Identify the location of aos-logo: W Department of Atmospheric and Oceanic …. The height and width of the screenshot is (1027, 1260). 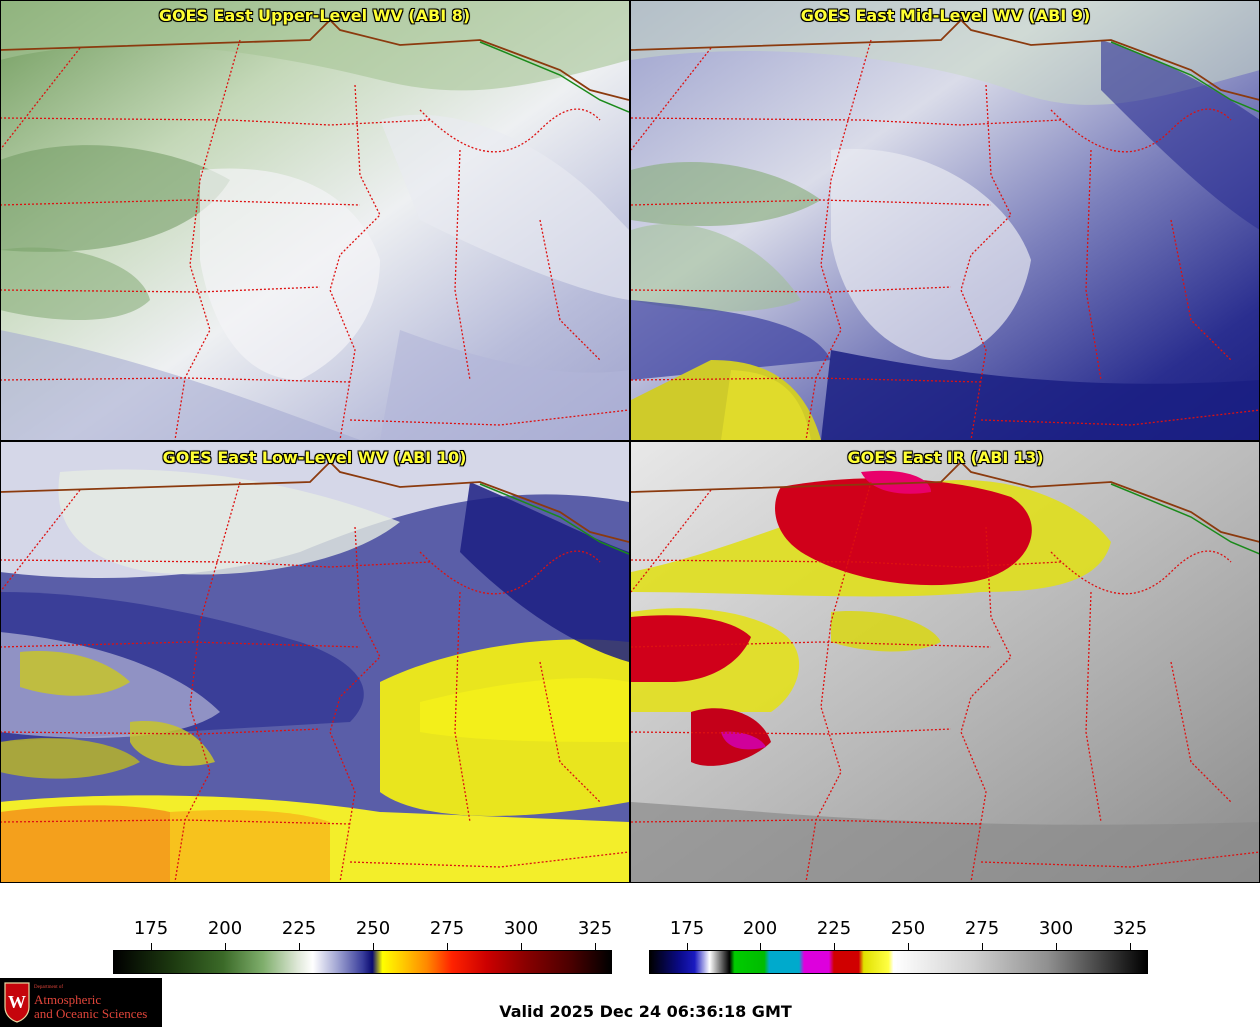
(81, 1002).